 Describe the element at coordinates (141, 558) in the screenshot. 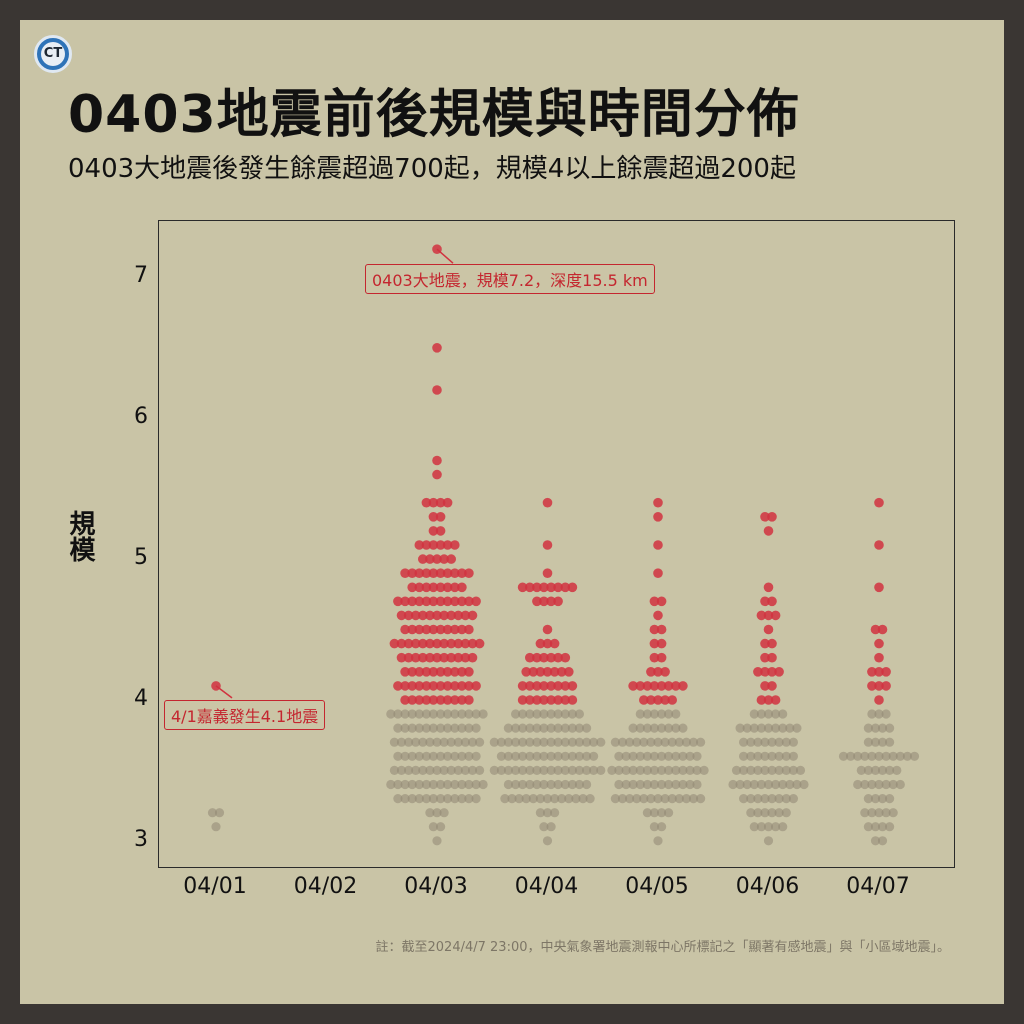

I see `y-tick-label: 5` at that location.